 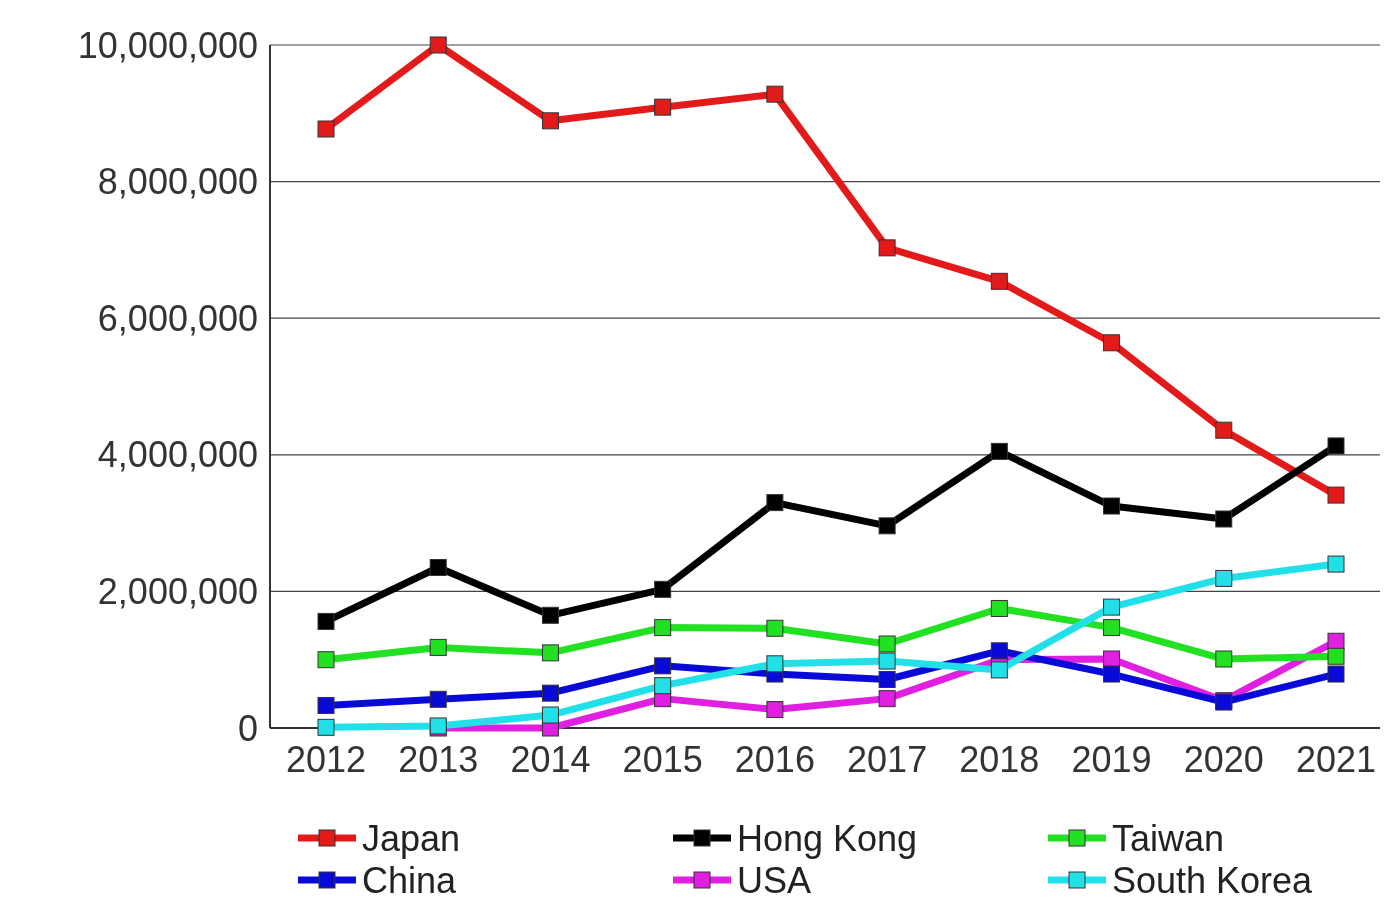 I want to click on y-tick-label: 4,000,000, so click(x=177, y=455).